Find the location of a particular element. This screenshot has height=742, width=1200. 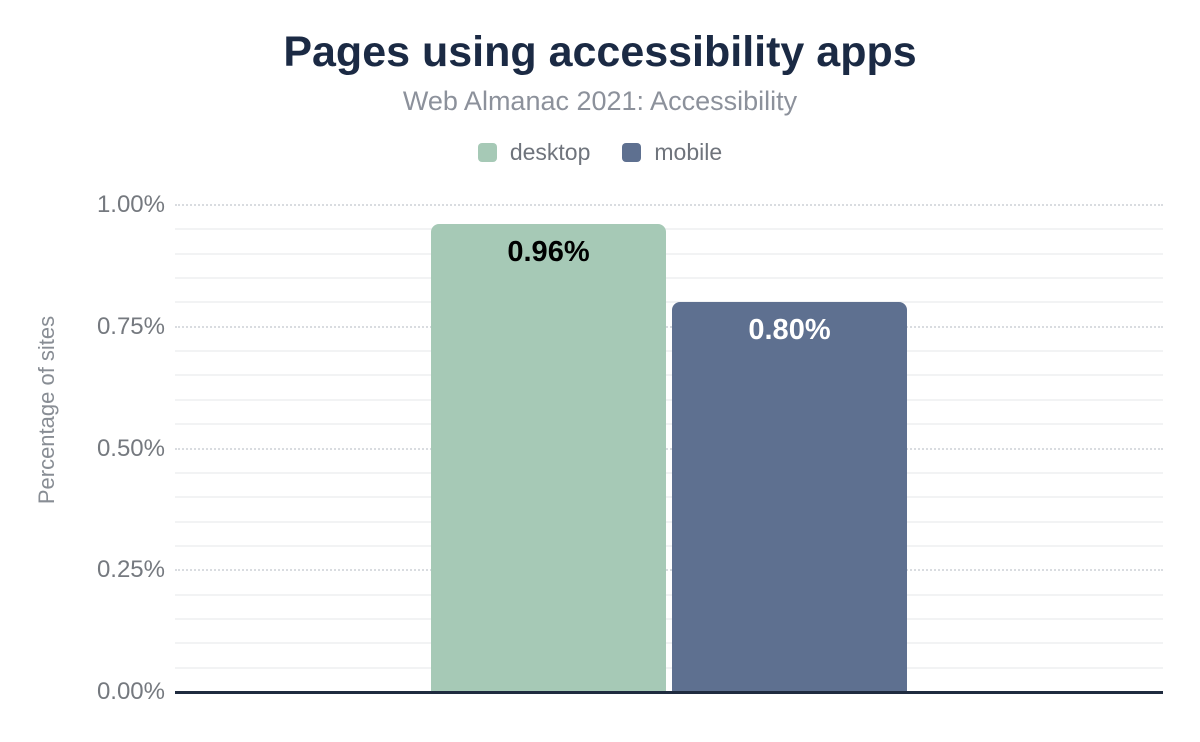

bar-value-label-desktop: 0.96% is located at coordinates (548, 252).